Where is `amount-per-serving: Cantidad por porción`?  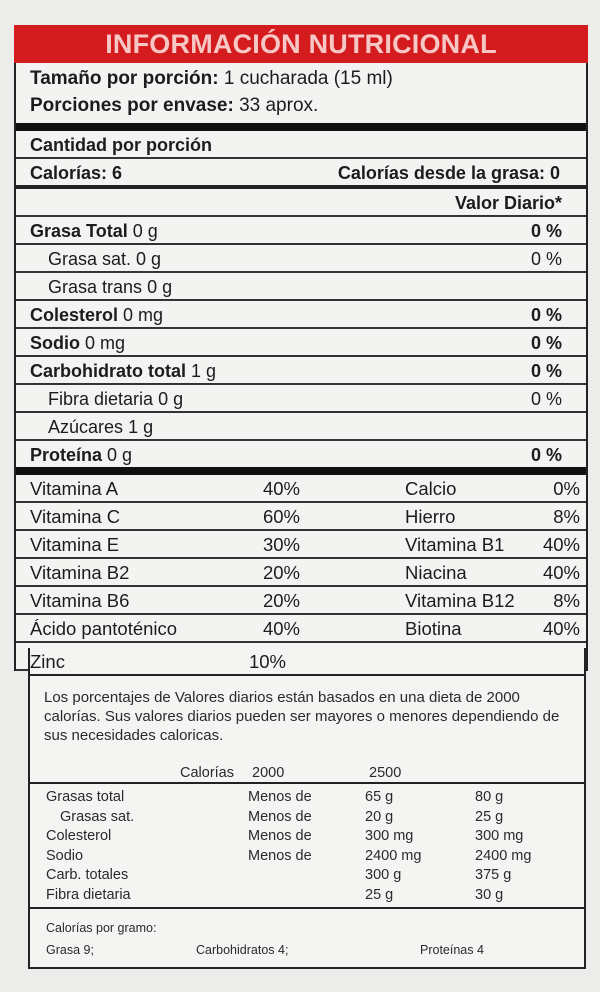 amount-per-serving: Cantidad por porción is located at coordinates (301, 145).